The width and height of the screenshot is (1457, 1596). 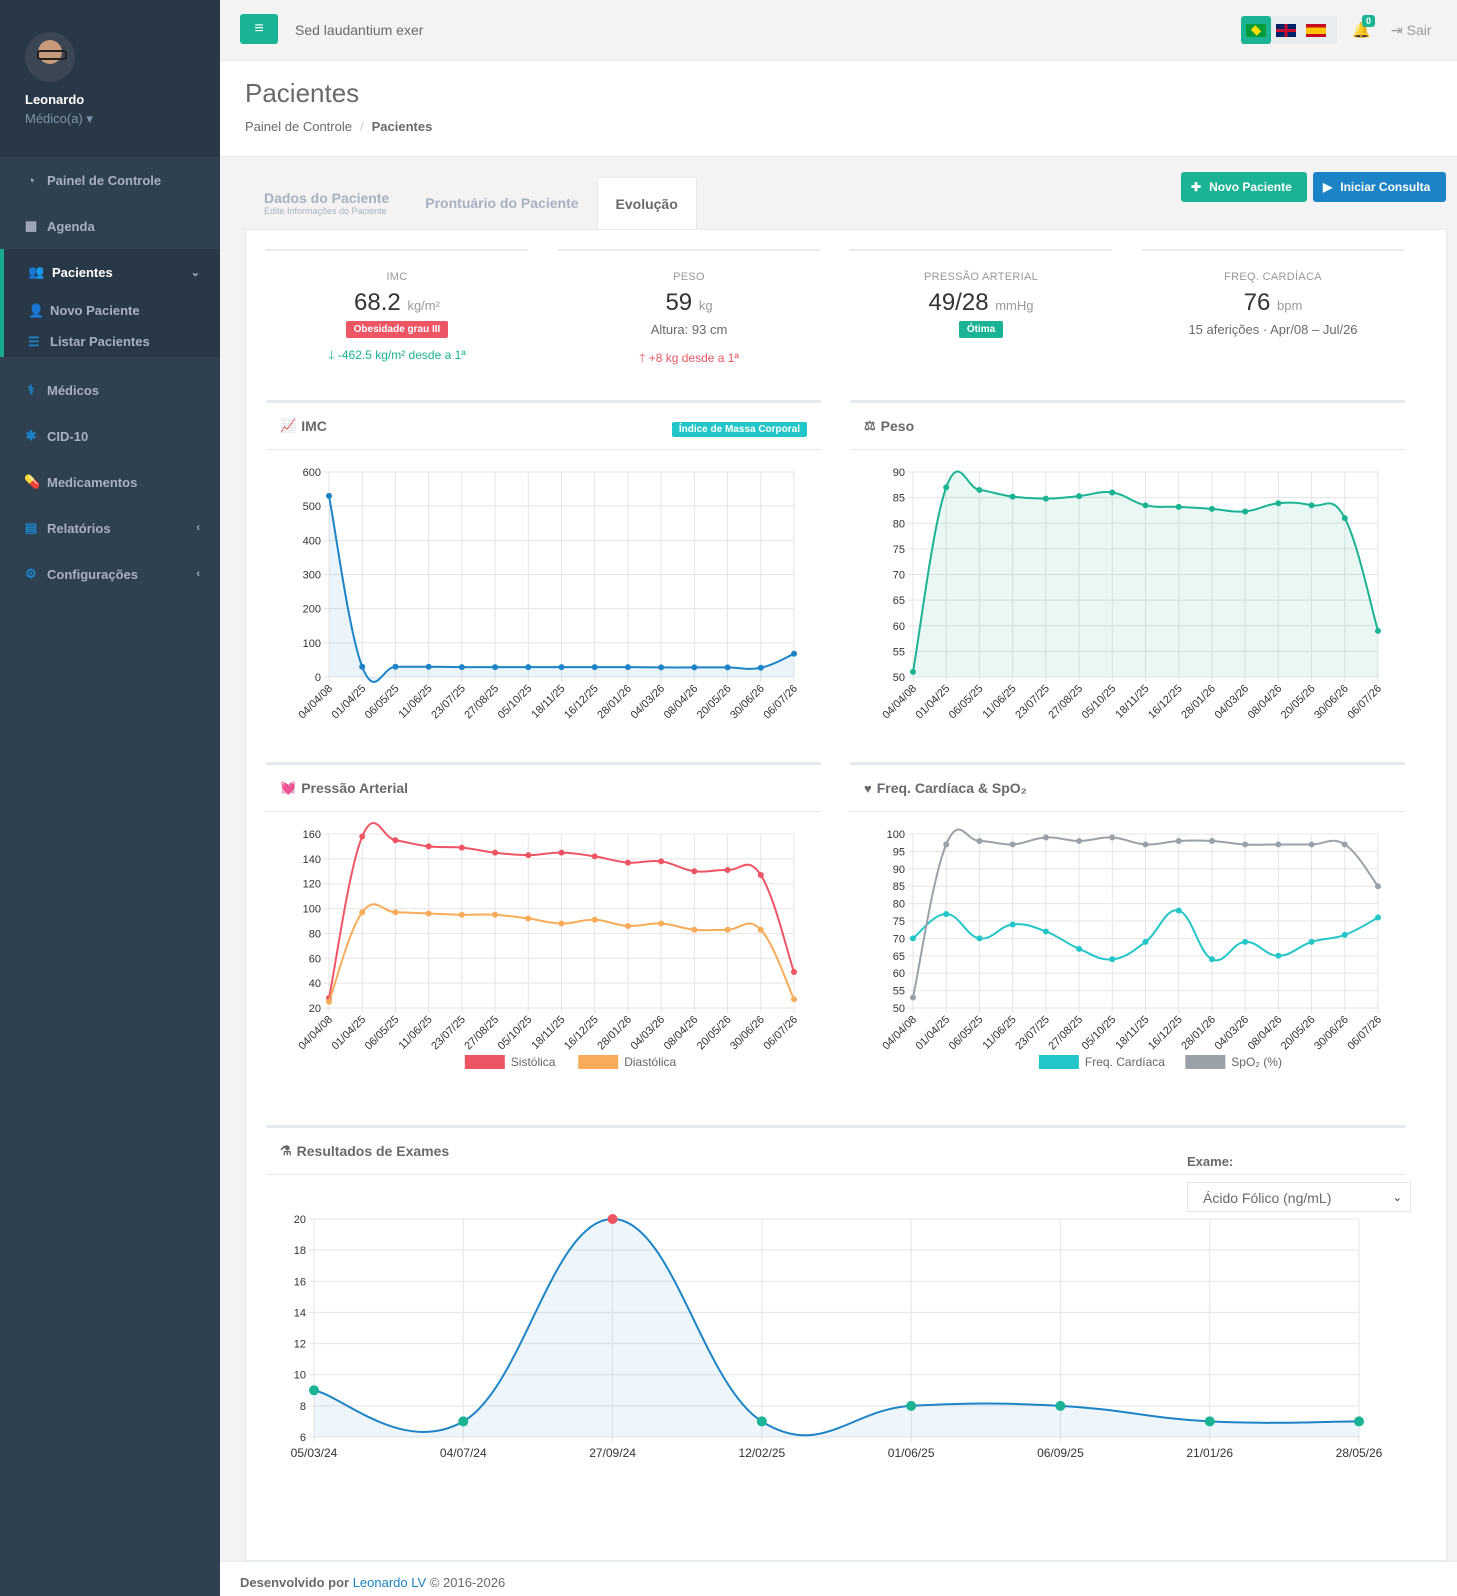 What do you see at coordinates (650, 1062) in the screenshot?
I see `legend-label: Diastólica` at bounding box center [650, 1062].